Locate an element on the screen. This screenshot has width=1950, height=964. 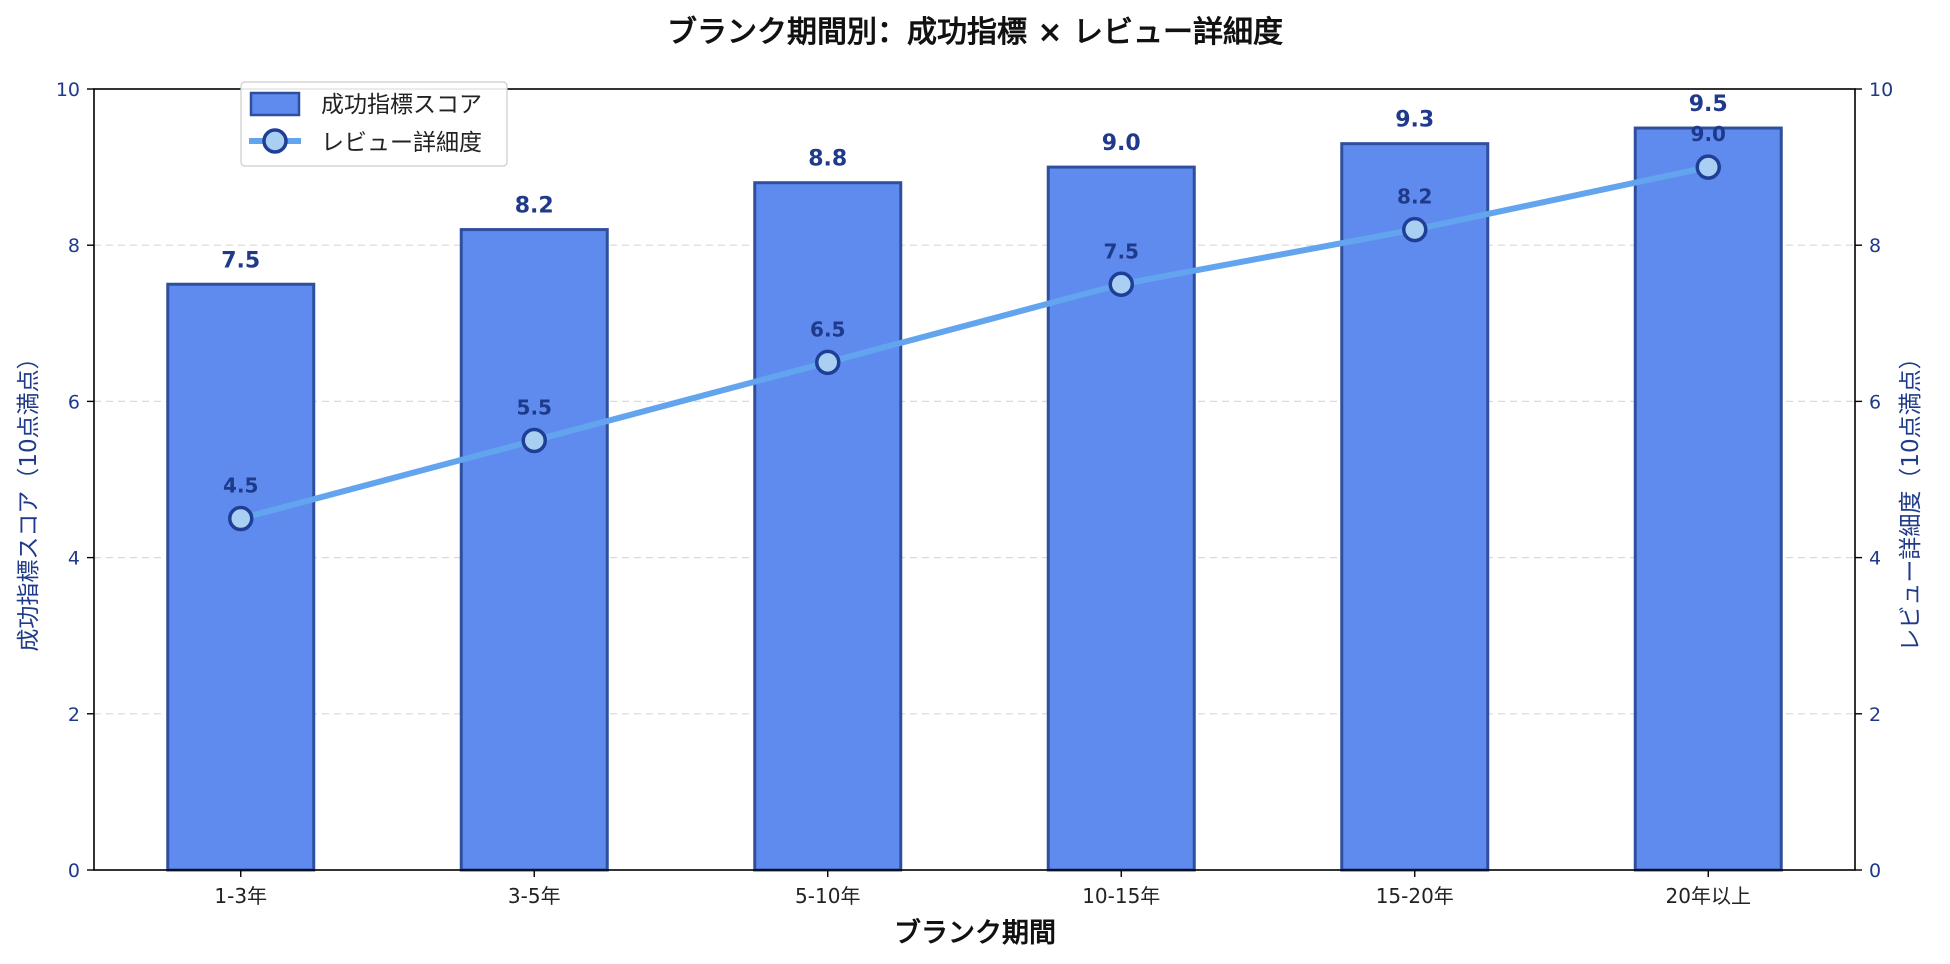
y-left-tick-label: 10 is located at coordinates (68, 90).